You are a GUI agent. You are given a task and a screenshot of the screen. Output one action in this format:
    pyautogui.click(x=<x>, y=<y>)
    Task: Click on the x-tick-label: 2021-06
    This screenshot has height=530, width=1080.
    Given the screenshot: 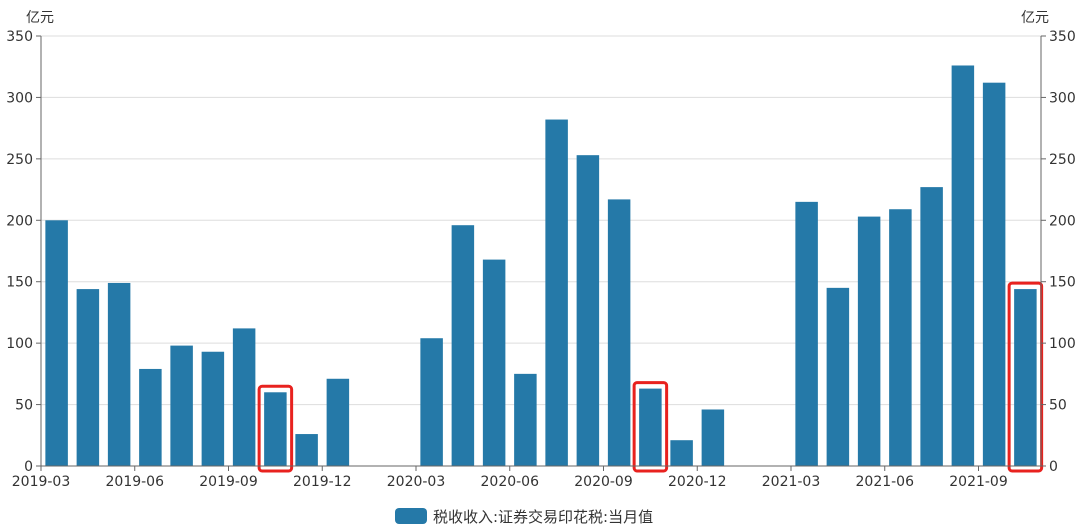 What is the action you would take?
    pyautogui.click(x=885, y=482)
    